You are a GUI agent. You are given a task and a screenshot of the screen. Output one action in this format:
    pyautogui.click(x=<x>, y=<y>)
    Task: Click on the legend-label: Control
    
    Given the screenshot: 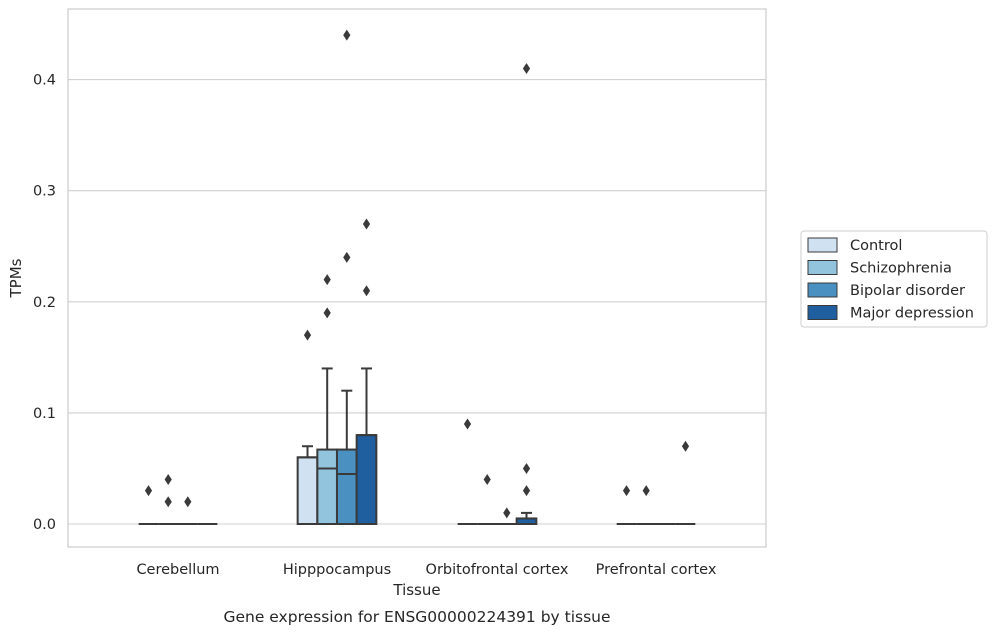 What is the action you would take?
    pyautogui.click(x=876, y=246)
    